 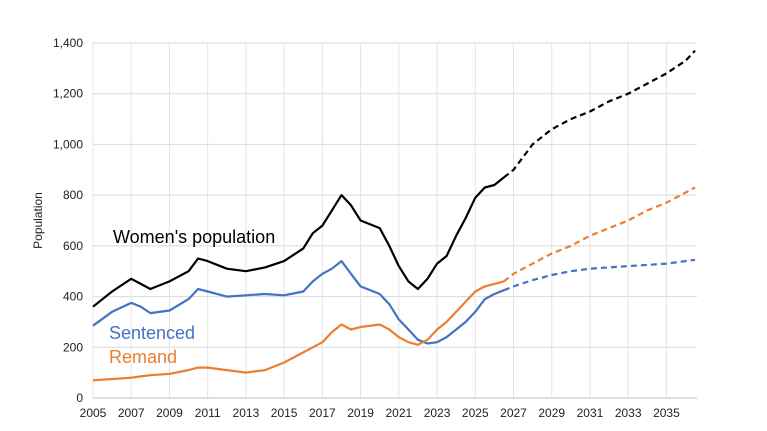 I want to click on x-tick-label: 2015, so click(x=284, y=413).